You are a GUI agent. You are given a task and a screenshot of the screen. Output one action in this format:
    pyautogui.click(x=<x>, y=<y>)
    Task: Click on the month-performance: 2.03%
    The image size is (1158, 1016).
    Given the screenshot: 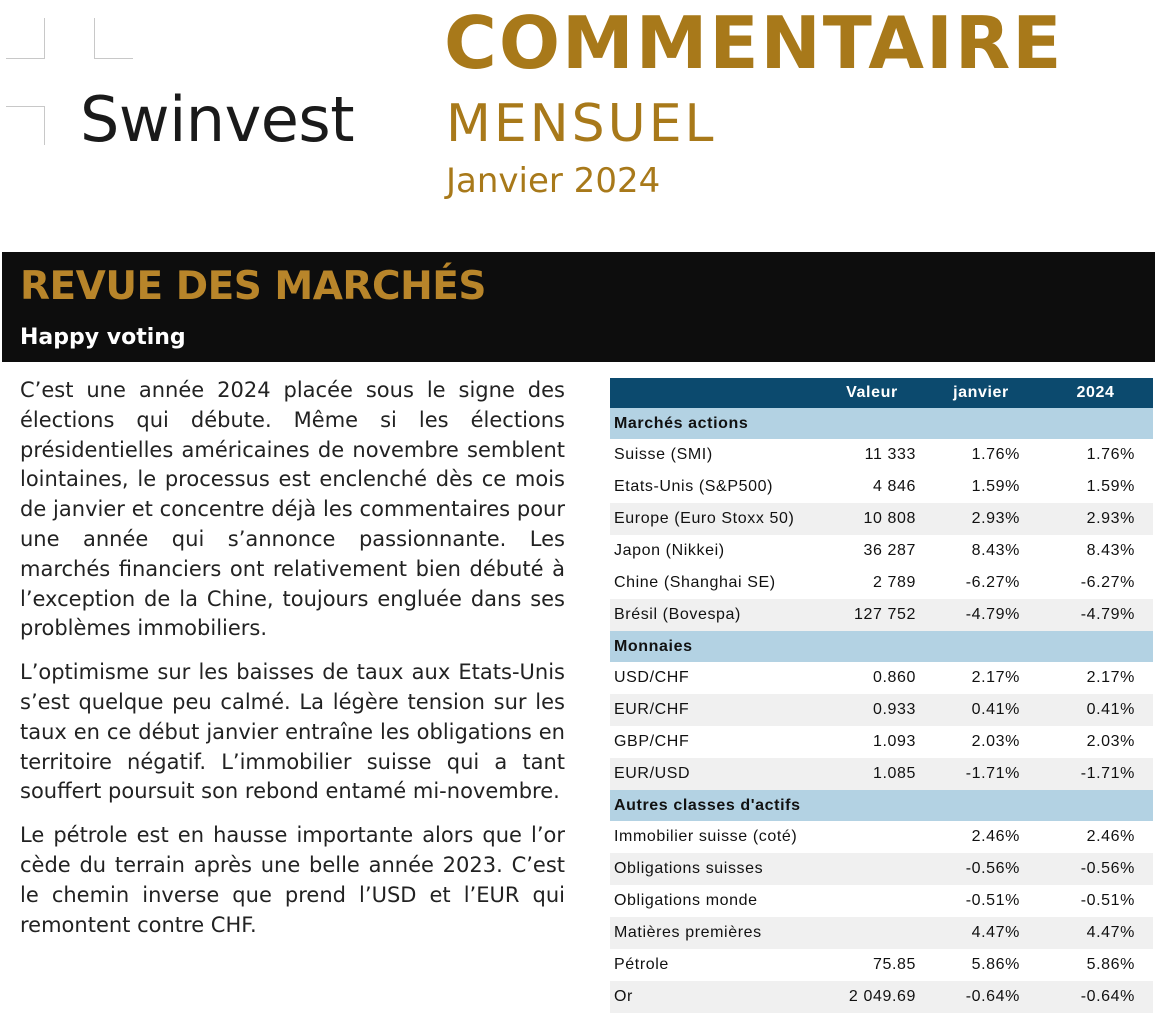 What is the action you would take?
    pyautogui.click(x=995, y=741)
    